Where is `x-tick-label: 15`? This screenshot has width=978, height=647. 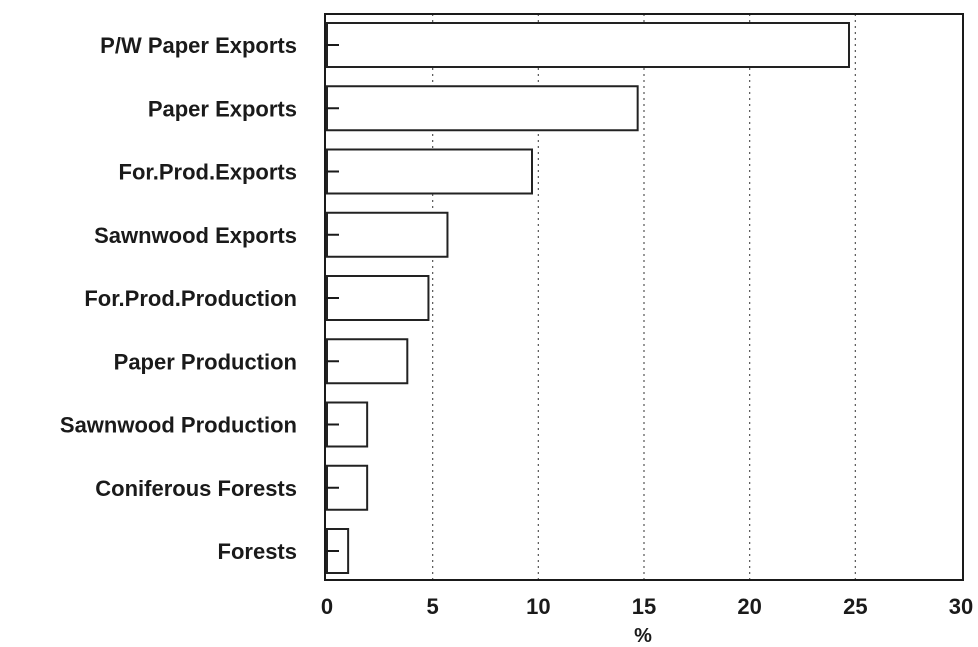 x-tick-label: 15 is located at coordinates (644, 606).